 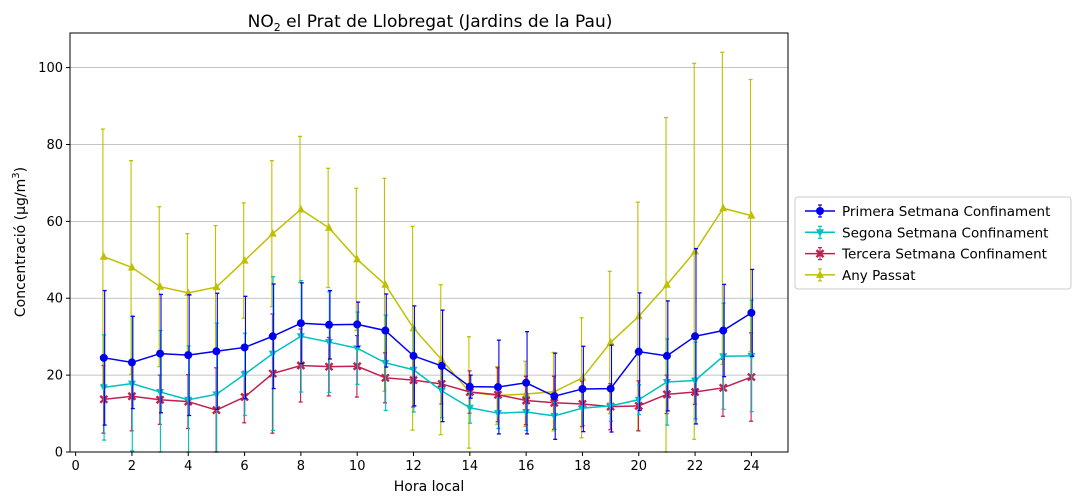 I want to click on legend-item: Primera Setmana Confinament, so click(x=927, y=212).